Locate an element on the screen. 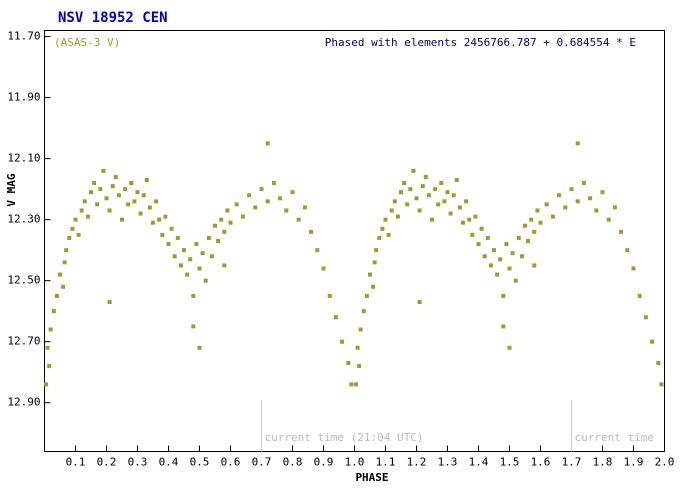 The image size is (687, 498). y-tick-label: 12.50 is located at coordinates (23, 280).